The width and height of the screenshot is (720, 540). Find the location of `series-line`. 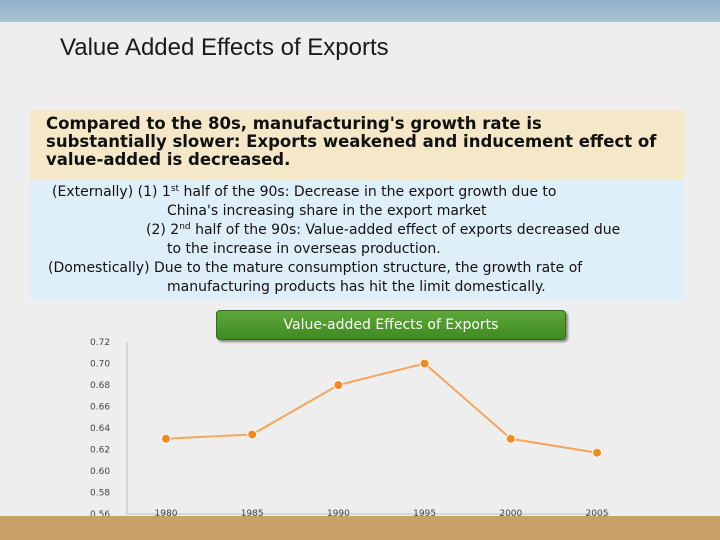

series-line is located at coordinates (381, 408).